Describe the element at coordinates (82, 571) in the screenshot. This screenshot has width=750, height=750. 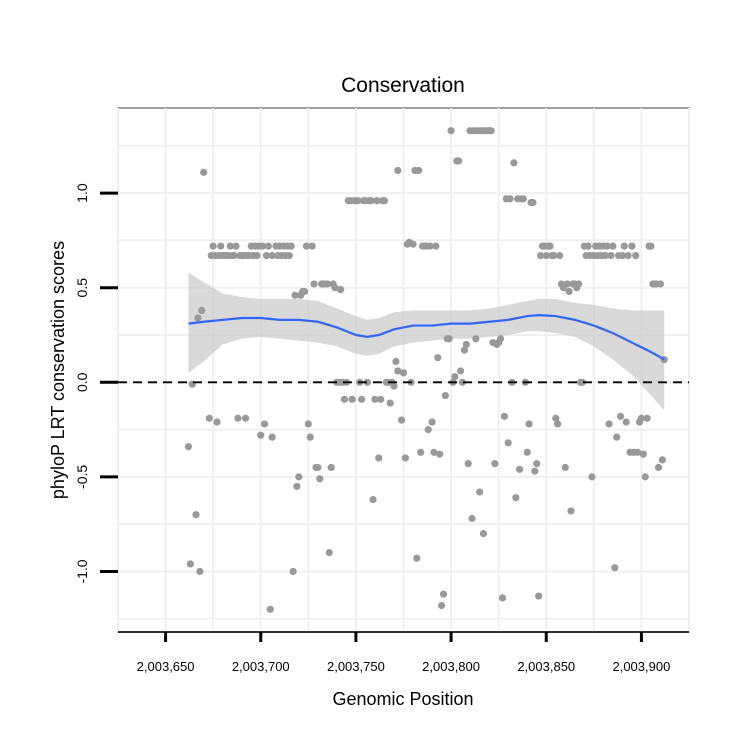
I see `y-tick-label: -1.0` at that location.